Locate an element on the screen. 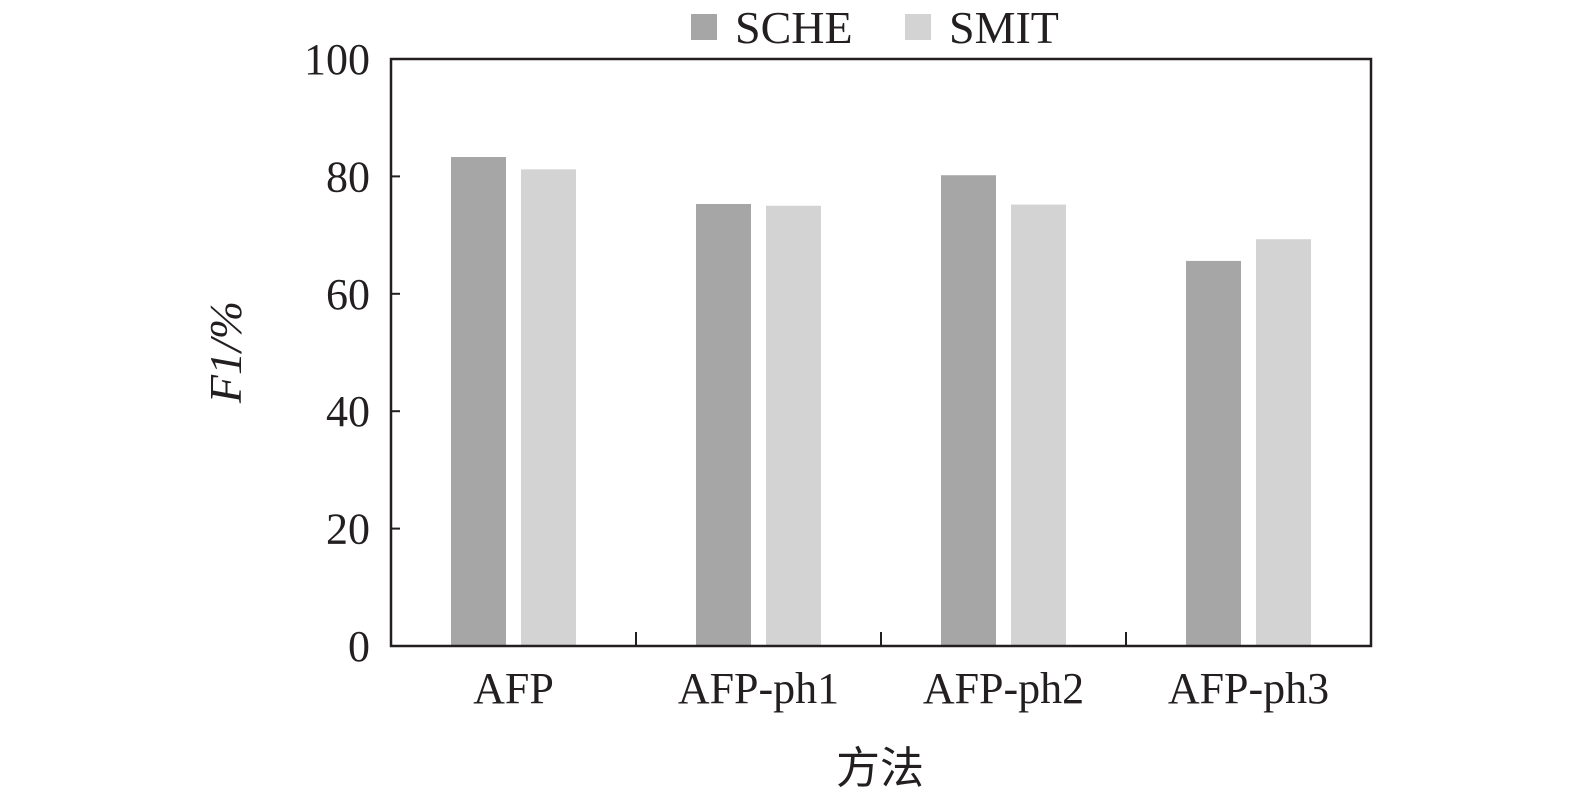 The height and width of the screenshot is (795, 1575). x-axis-title: 方法 is located at coordinates (880, 768).